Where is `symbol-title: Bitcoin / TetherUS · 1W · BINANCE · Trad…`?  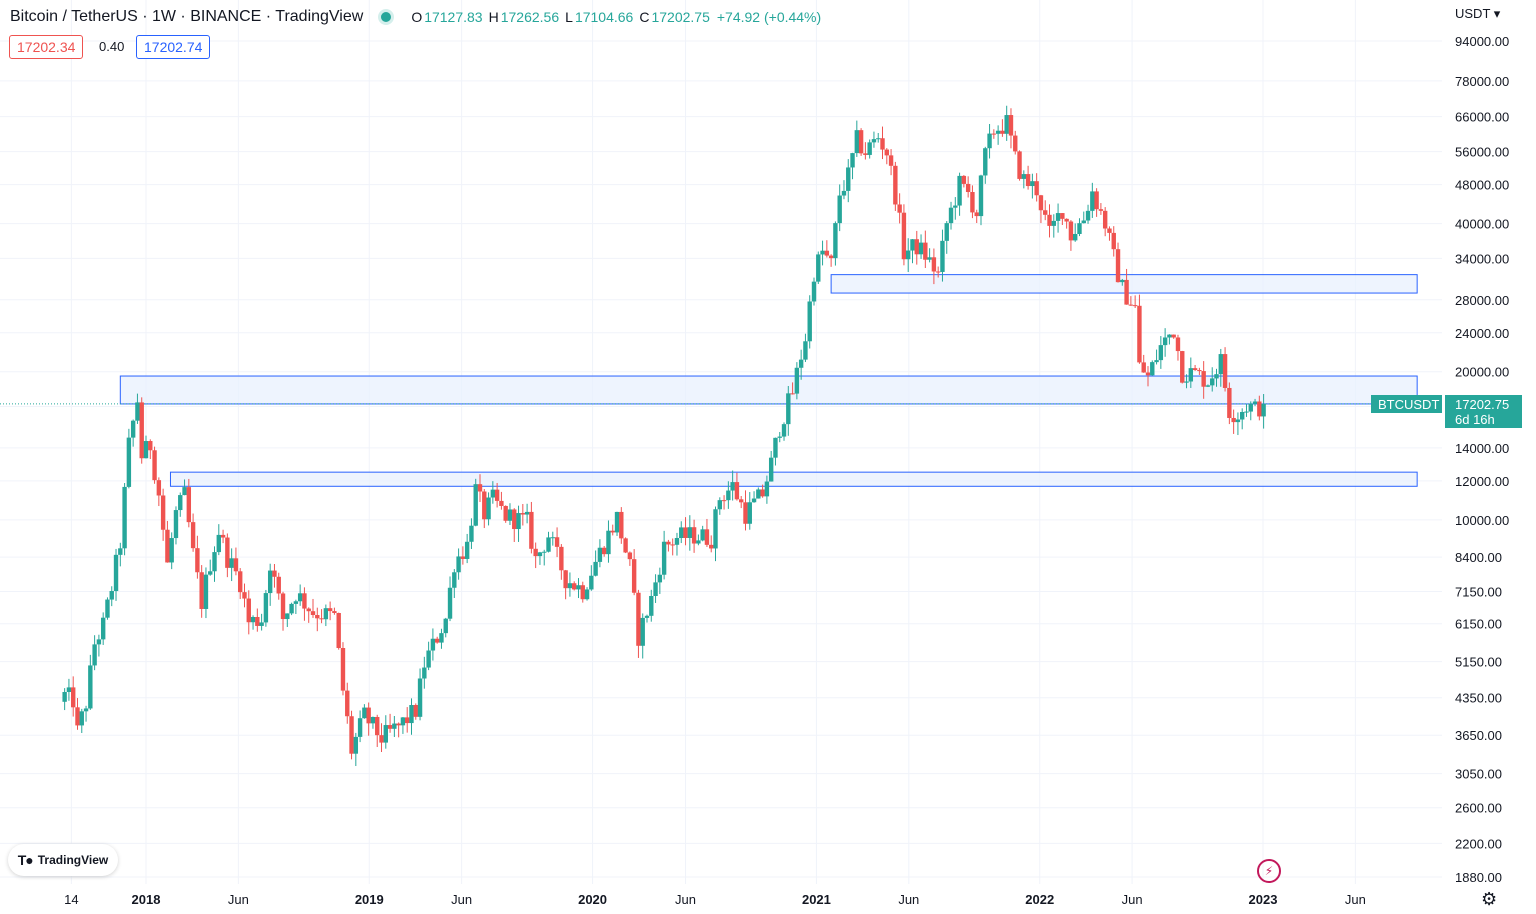
symbol-title: Bitcoin / TetherUS · 1W · BINANCE · Trad… is located at coordinates (187, 16).